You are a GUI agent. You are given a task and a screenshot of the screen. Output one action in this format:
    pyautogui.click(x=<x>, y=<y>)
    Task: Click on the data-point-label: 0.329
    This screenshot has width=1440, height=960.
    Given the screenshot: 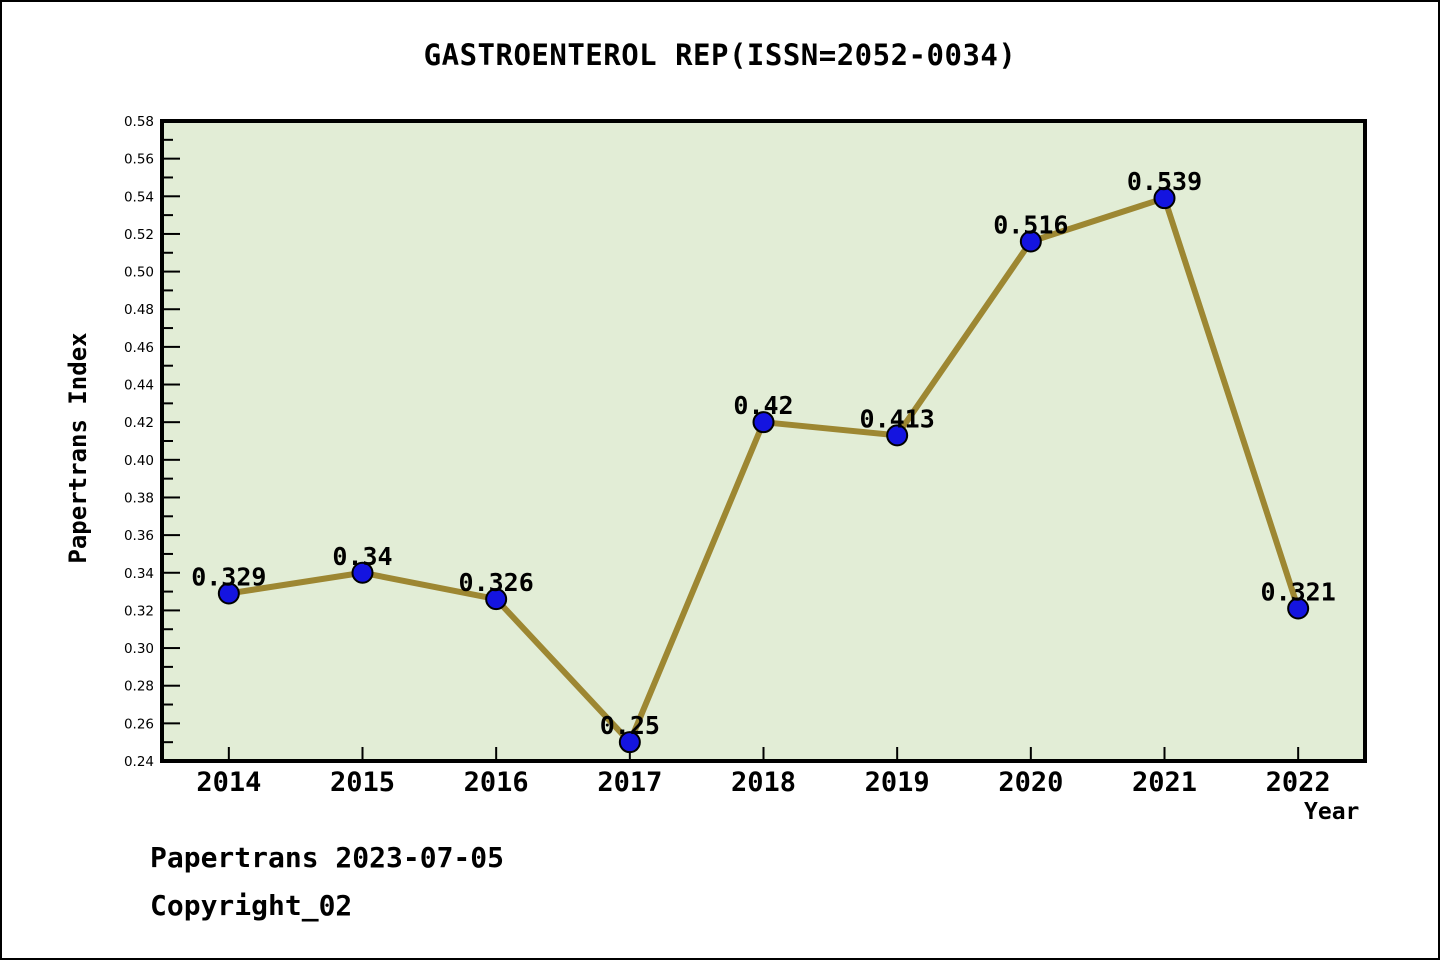 What is the action you would take?
    pyautogui.click(x=228, y=576)
    